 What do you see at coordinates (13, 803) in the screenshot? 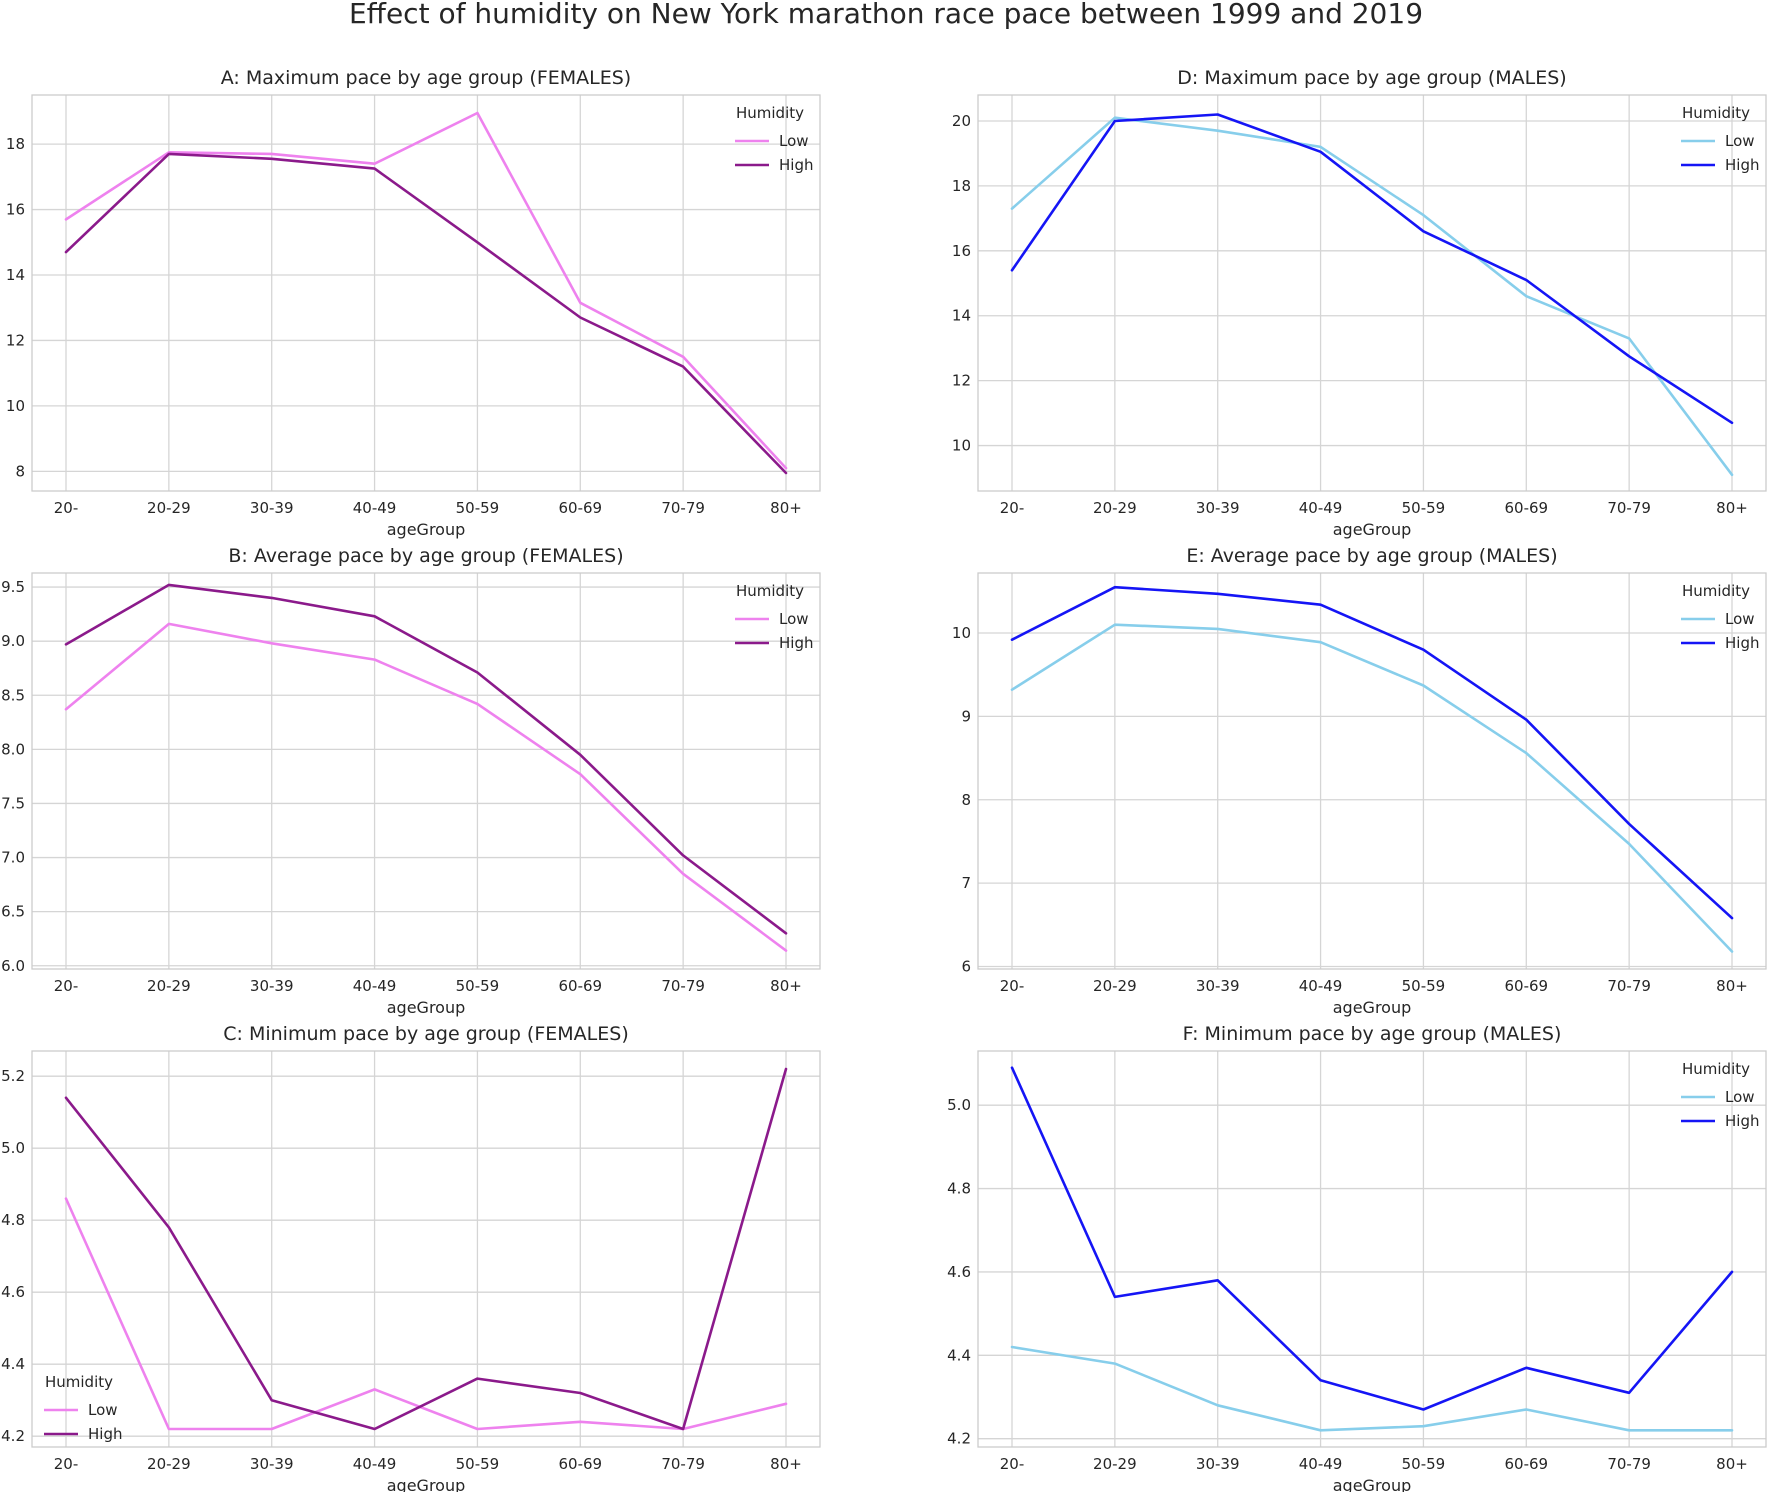
I see `y-tick-label: 7.5` at bounding box center [13, 803].